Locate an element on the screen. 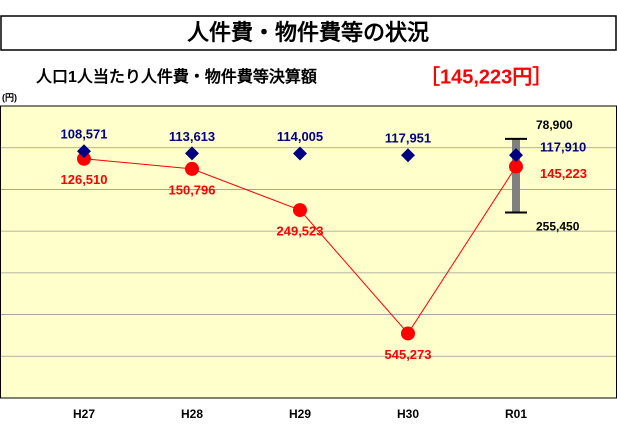 The height and width of the screenshot is (428, 617). data-label: 113,613 is located at coordinates (192, 136).